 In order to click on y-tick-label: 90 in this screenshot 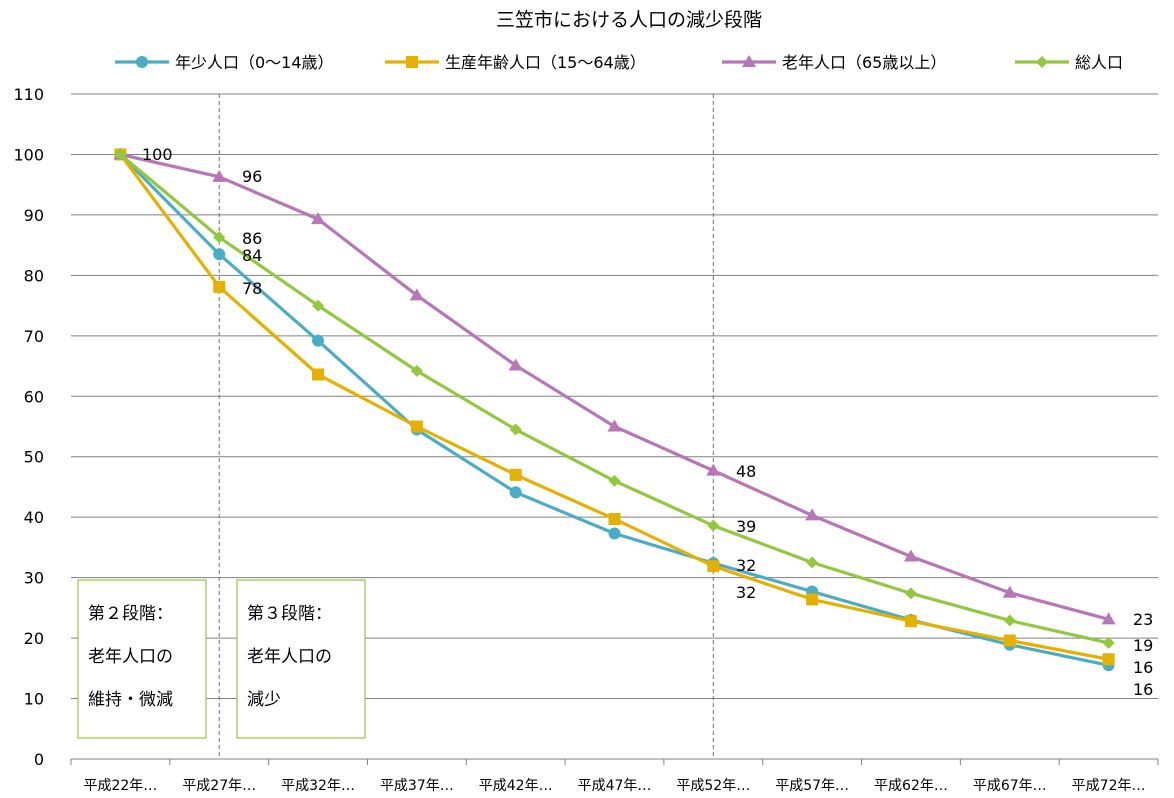, I will do `click(34, 215)`.